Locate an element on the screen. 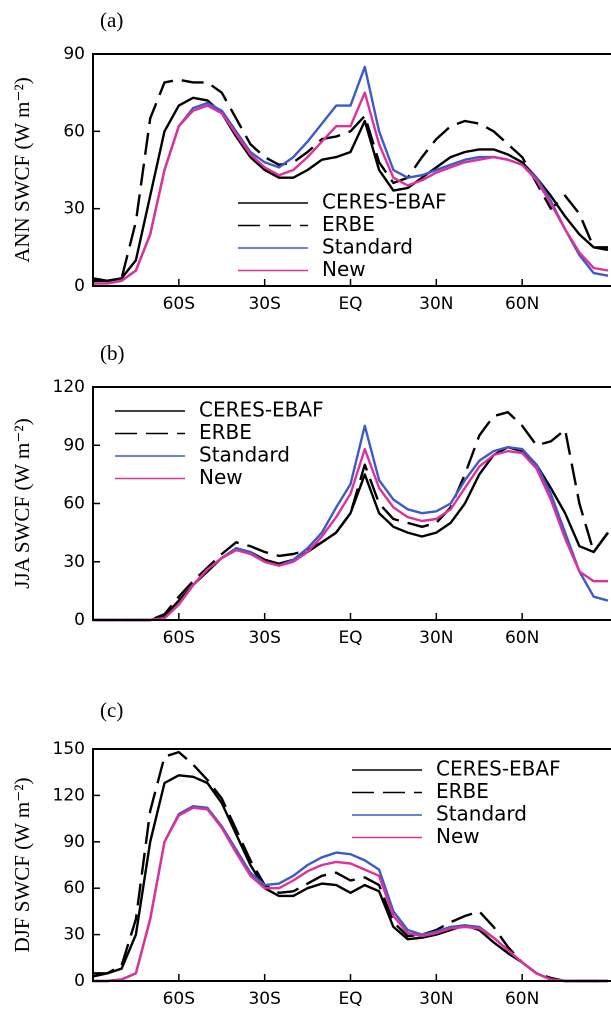  y-tick-label: 150 is located at coordinates (69, 749).